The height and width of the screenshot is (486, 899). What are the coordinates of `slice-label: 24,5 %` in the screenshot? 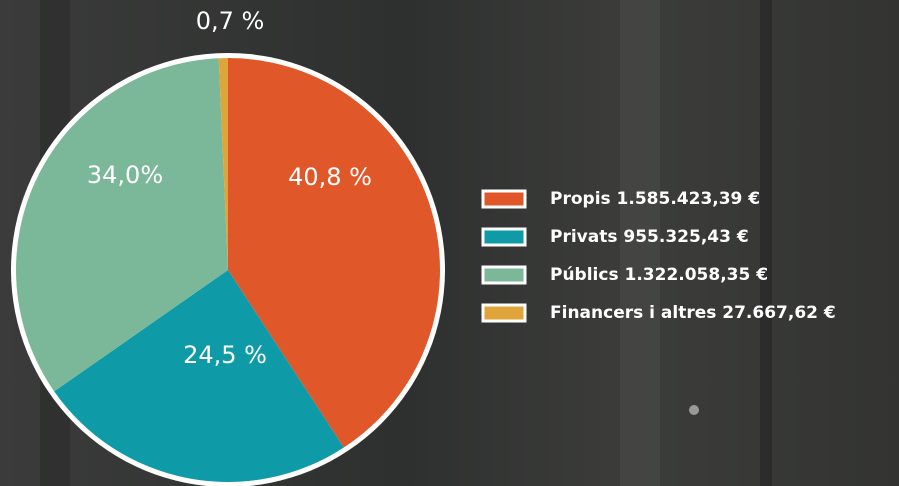 It's located at (225, 355).